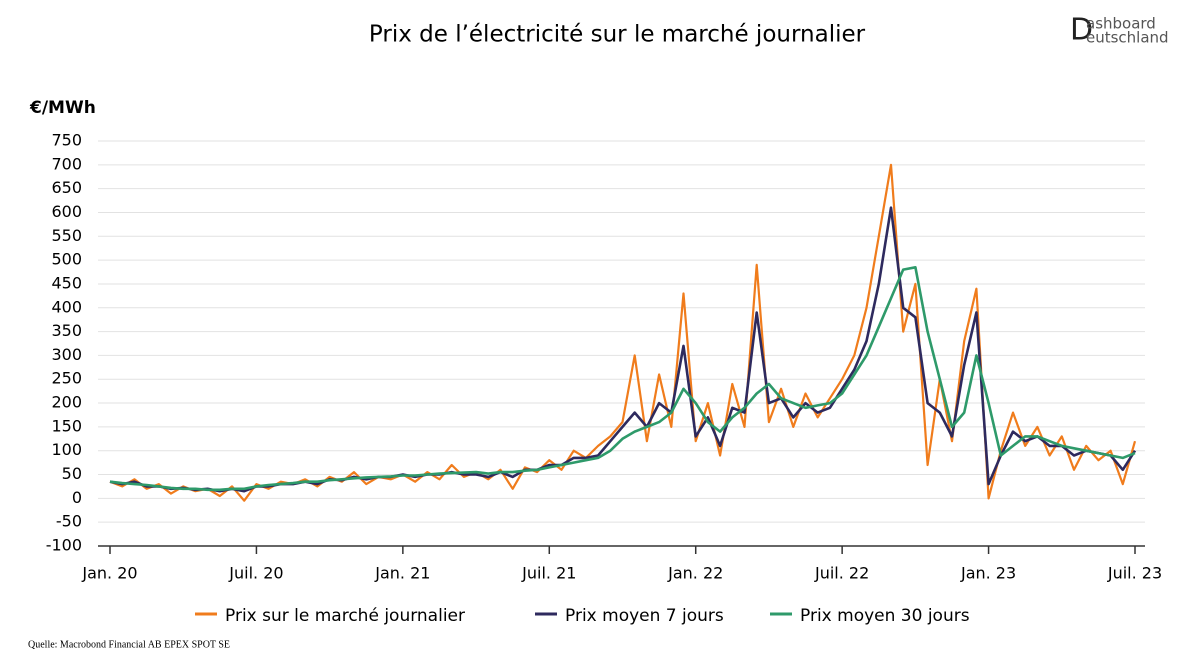 The image size is (1180, 667). I want to click on y-tick-label: 550, so click(66, 235).